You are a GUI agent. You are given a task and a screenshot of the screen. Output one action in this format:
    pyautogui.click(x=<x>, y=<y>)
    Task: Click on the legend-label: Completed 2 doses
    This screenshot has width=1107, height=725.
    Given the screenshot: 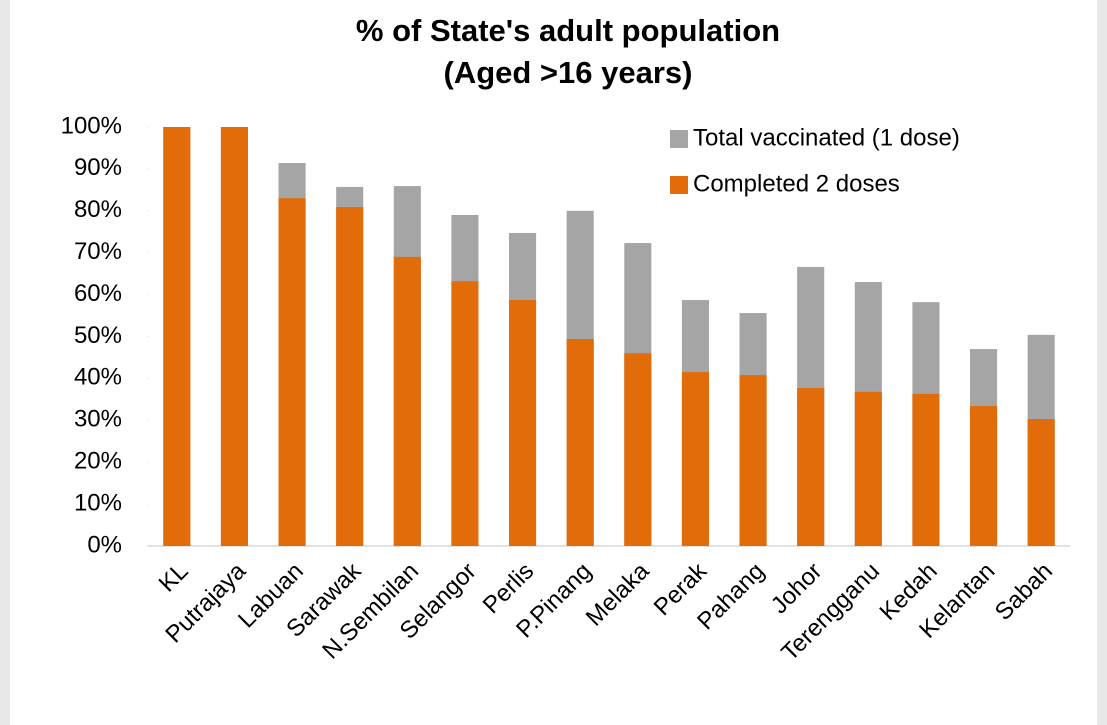 What is the action you would take?
    pyautogui.click(x=796, y=183)
    